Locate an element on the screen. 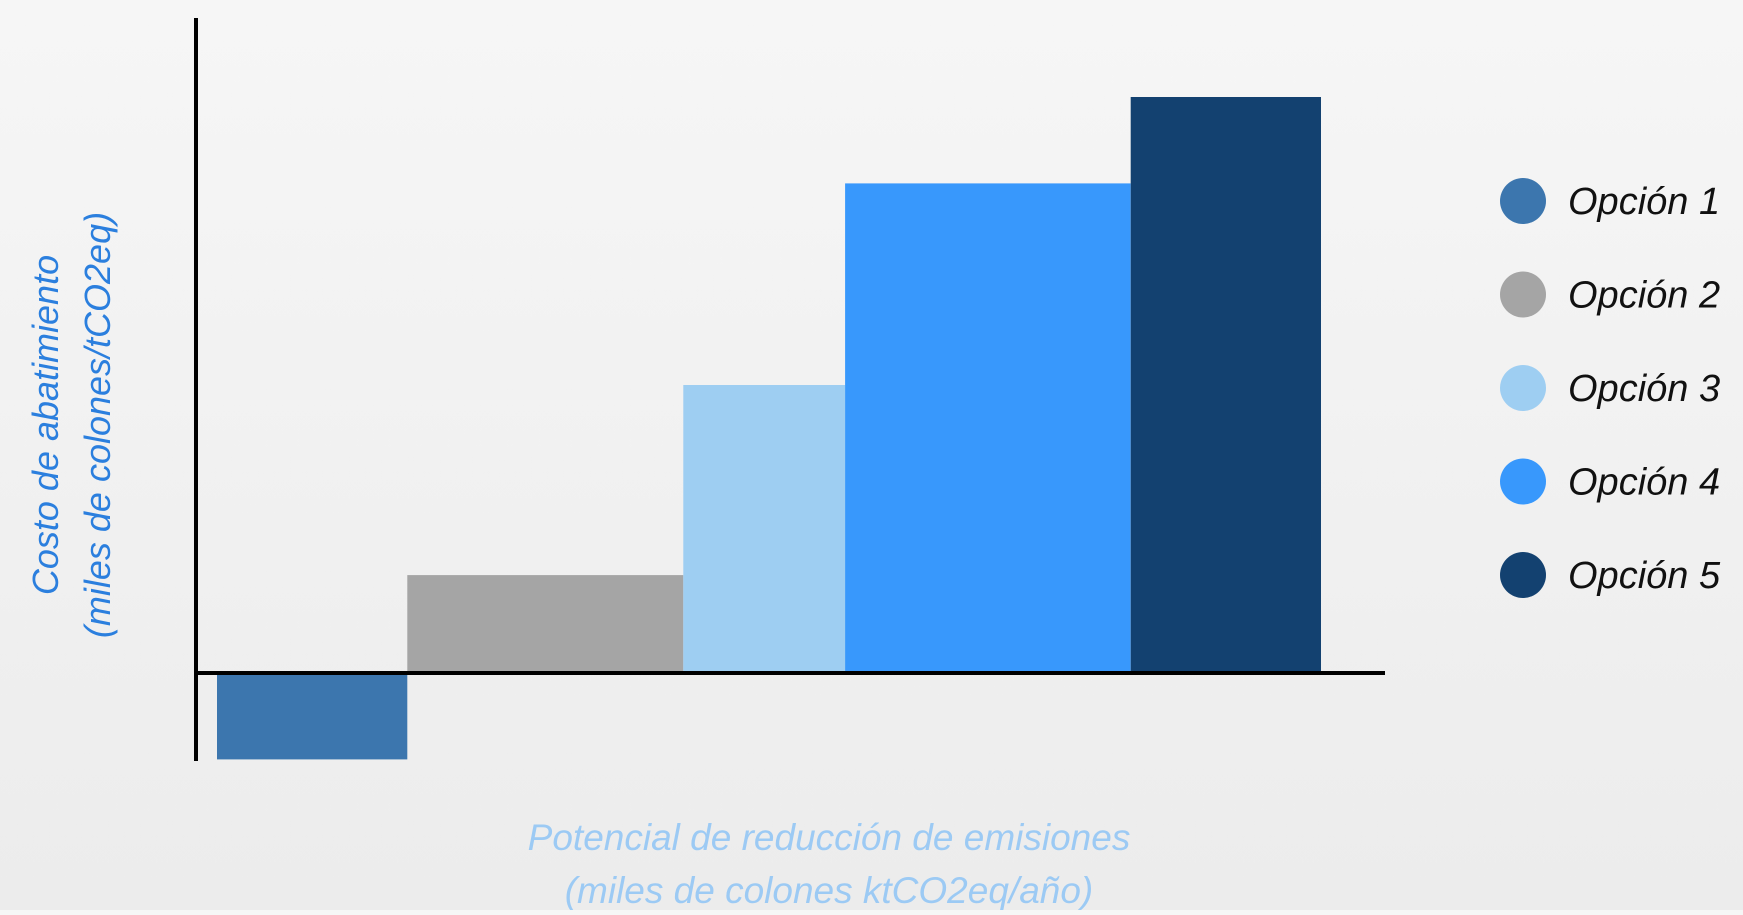 The height and width of the screenshot is (915, 1743). x-axis-label-line-2: (miles de colones ktCO2eq/año) is located at coordinates (829, 890).